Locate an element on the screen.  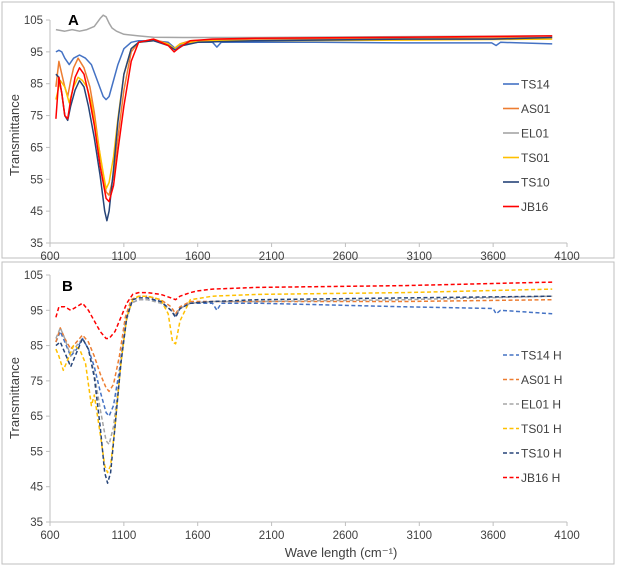
panel-b-label: B is located at coordinates (67, 286).